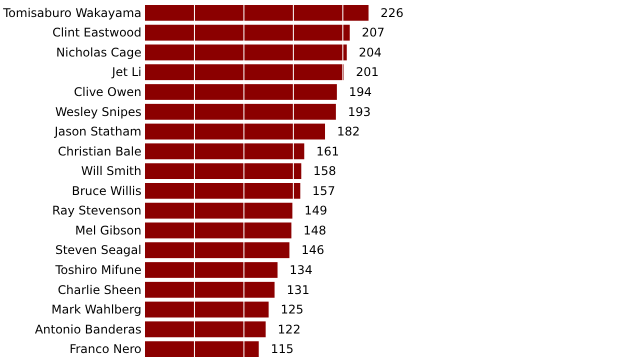 This screenshot has height=360, width=620. I want to click on y-tick-label: Jason Statham, so click(98, 131).